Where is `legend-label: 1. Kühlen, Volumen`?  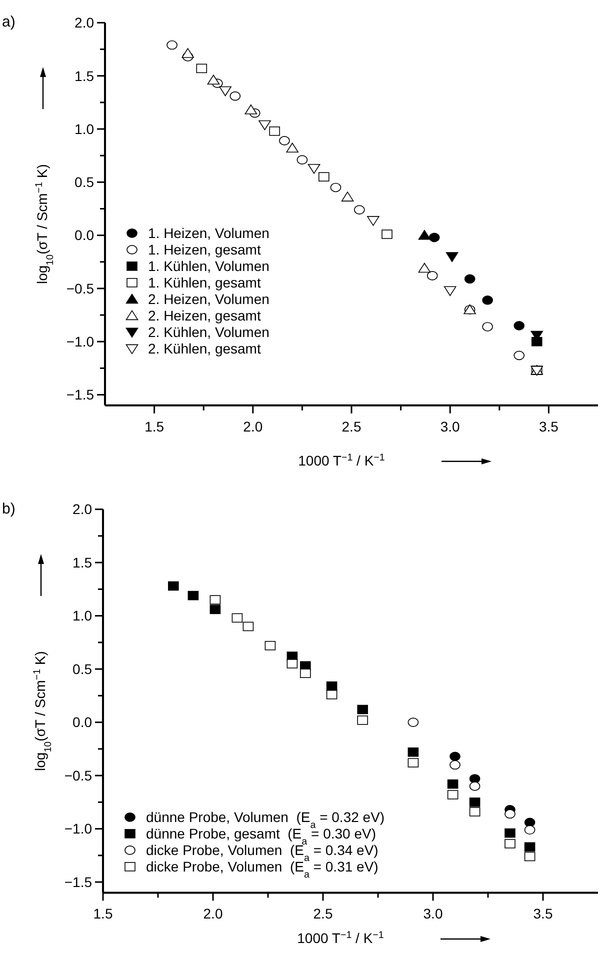
legend-label: 1. Kühlen, Volumen is located at coordinates (209, 266).